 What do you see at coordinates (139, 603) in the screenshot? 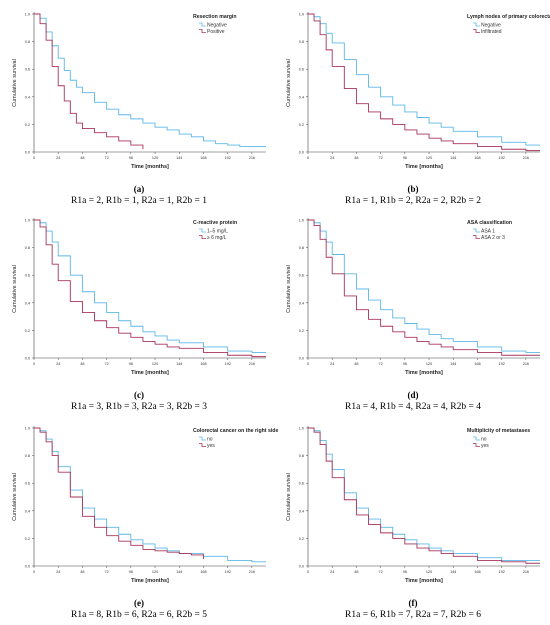
I see `panel-label-e: (e)` at bounding box center [139, 603].